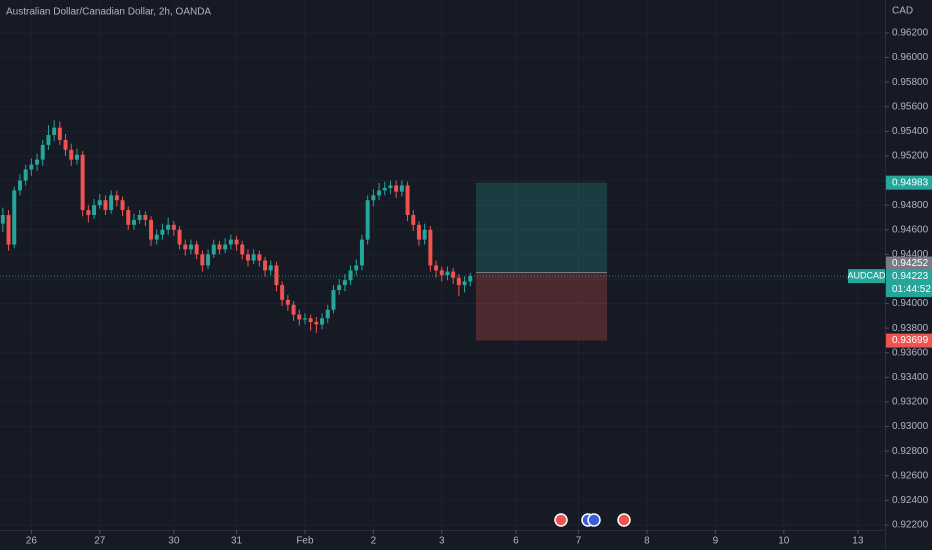 Image resolution: width=932 pixels, height=550 pixels. What do you see at coordinates (174, 541) in the screenshot?
I see `x-tick-label: 30` at bounding box center [174, 541].